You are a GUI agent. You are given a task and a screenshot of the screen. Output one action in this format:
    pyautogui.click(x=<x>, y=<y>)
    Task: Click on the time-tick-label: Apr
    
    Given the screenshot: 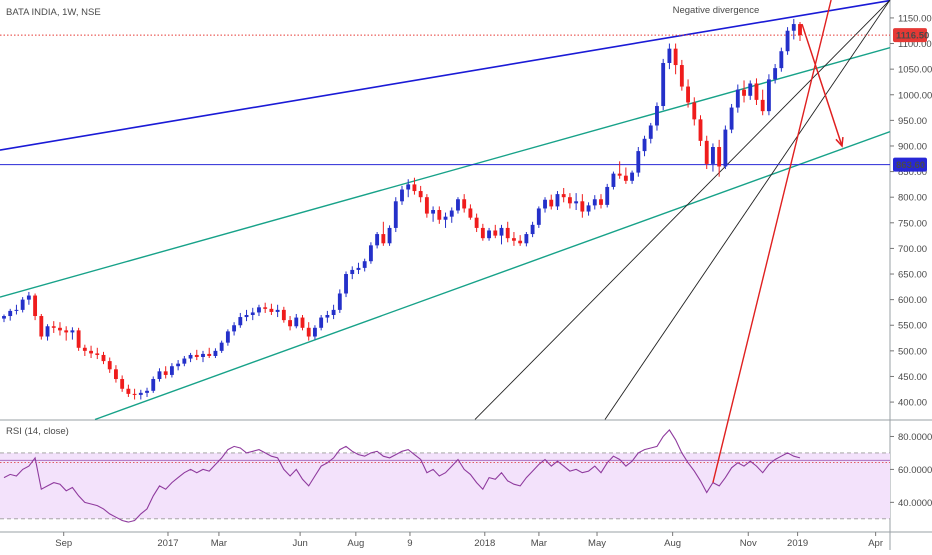 What is the action you would take?
    pyautogui.click(x=875, y=543)
    